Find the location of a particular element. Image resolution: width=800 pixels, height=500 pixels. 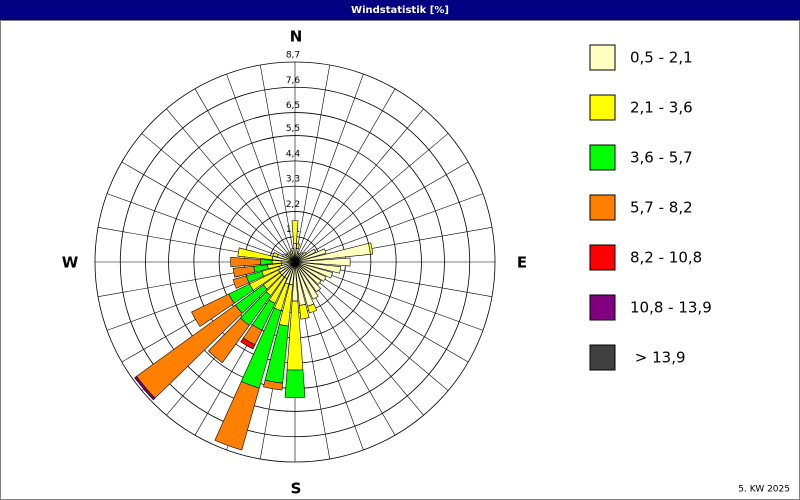

ring-label: 5,5 is located at coordinates (293, 129).